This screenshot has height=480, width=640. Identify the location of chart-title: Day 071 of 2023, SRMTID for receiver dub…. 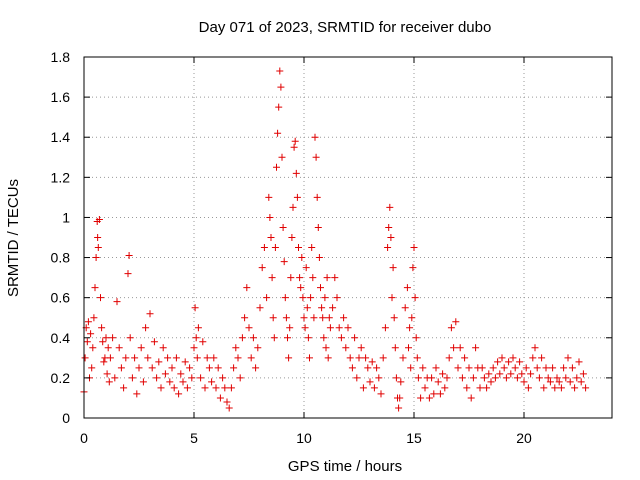
(345, 27).